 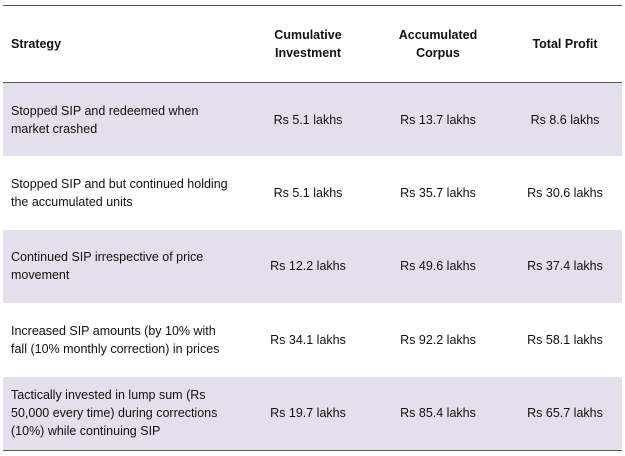 What do you see at coordinates (565, 192) in the screenshot?
I see `value-cell: Rs 30.6 lakhs` at bounding box center [565, 192].